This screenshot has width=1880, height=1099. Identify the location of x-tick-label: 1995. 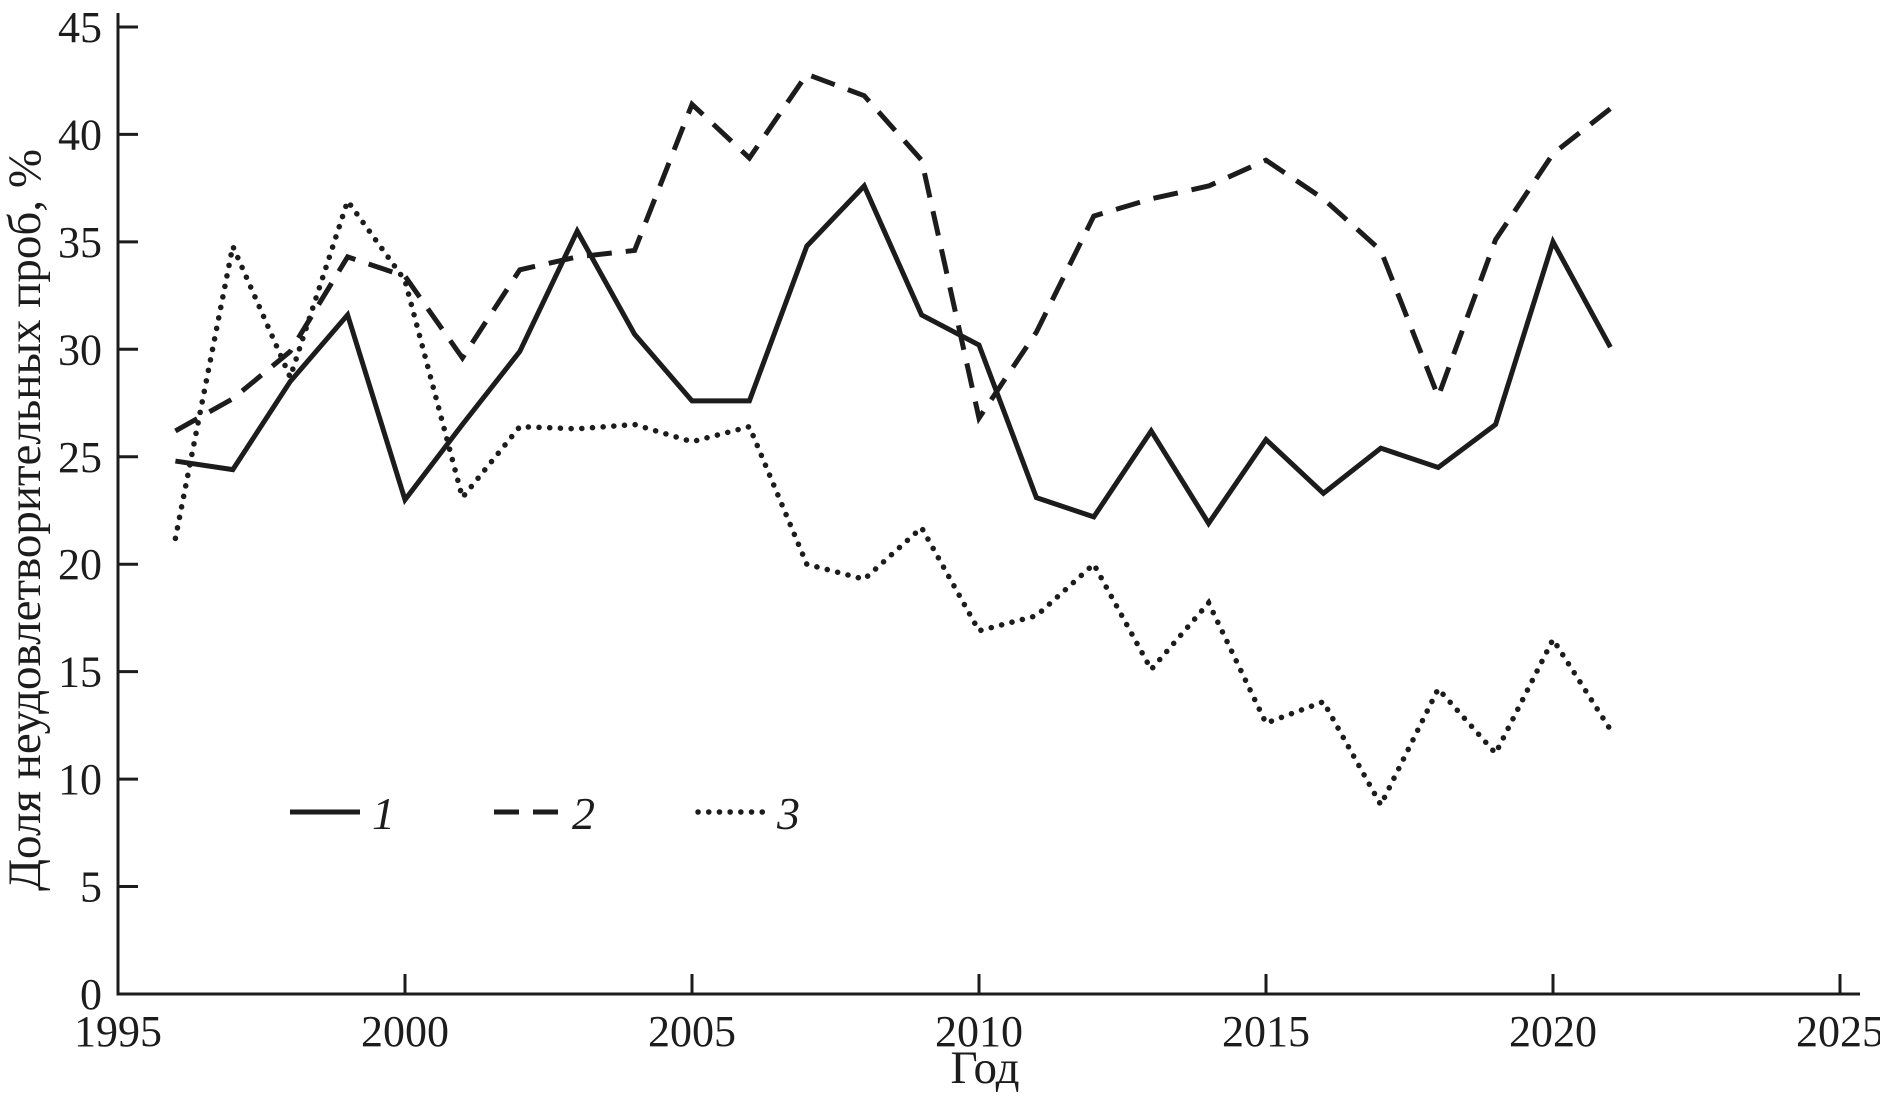
(118, 1031).